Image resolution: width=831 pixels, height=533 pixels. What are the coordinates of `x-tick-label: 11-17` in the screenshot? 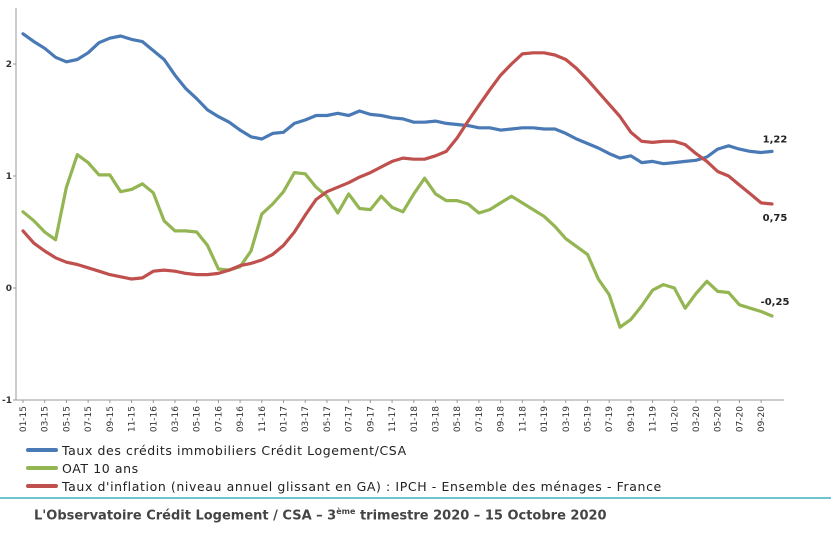 It's located at (393, 419).